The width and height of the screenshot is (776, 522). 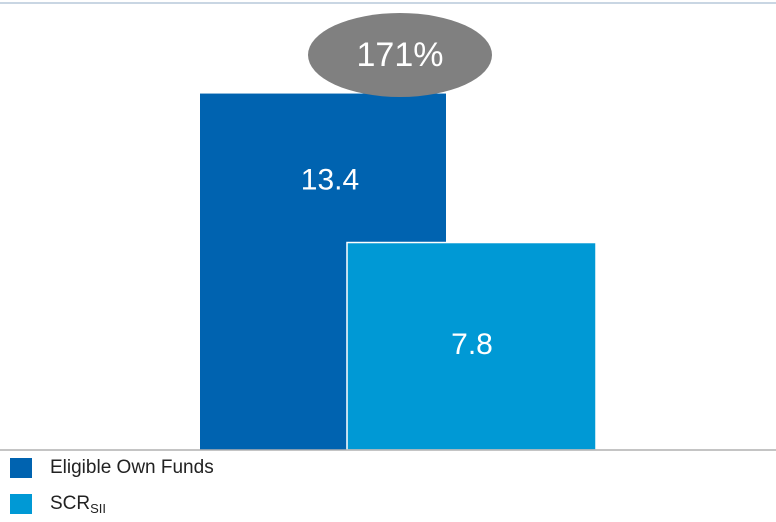 I want to click on legend-label: SCRSII, so click(x=78, y=504).